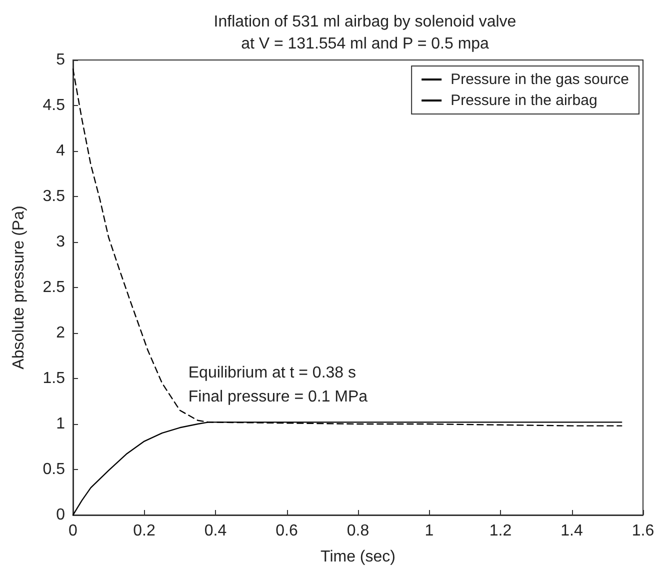 This screenshot has height=570, width=667. I want to click on y-tick-label: 2.5, so click(54, 287).